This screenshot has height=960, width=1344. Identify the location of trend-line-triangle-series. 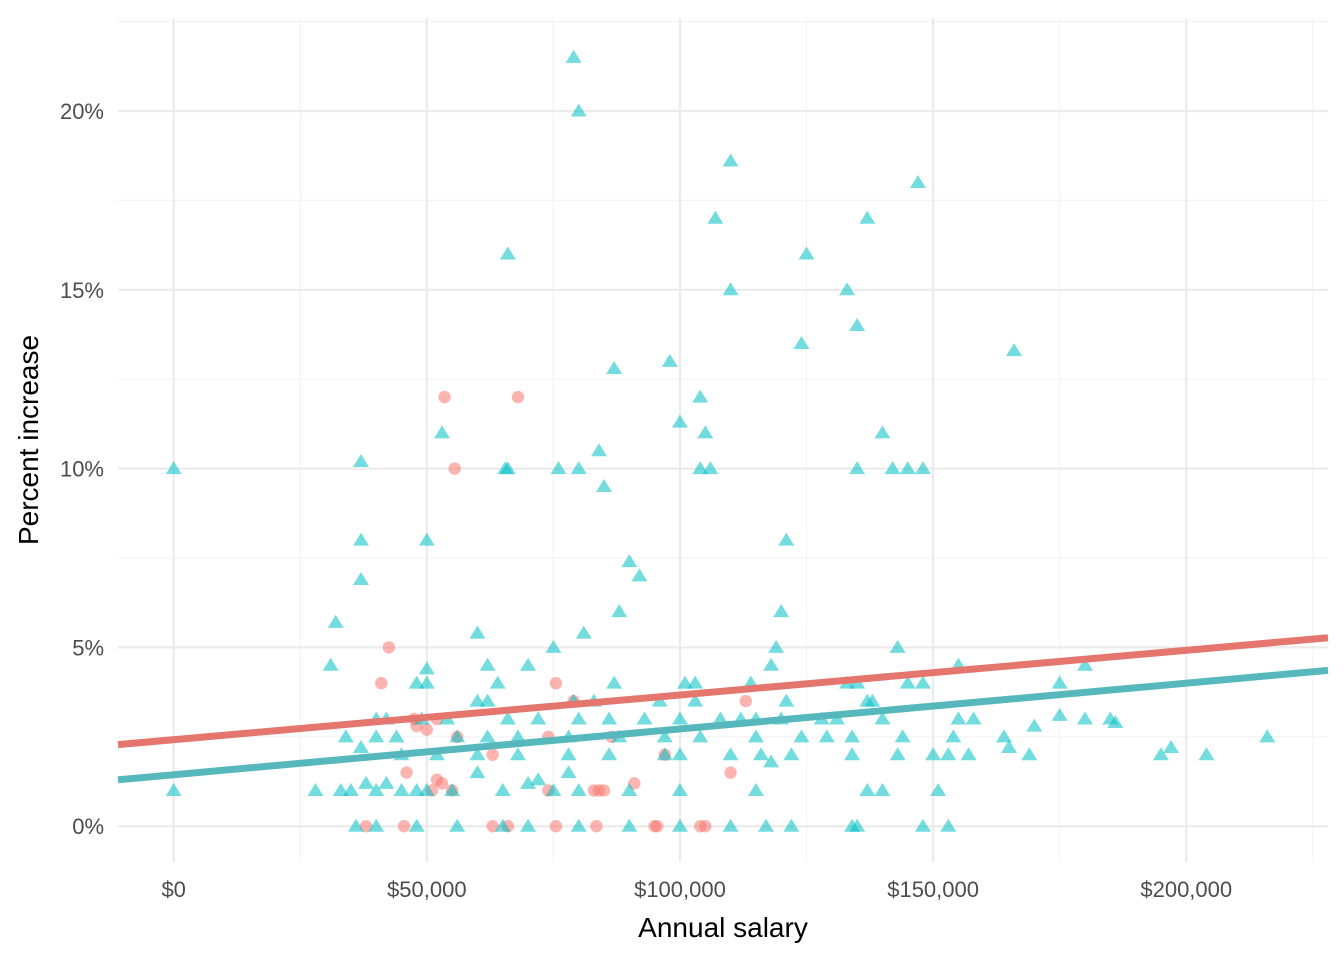
(723, 725).